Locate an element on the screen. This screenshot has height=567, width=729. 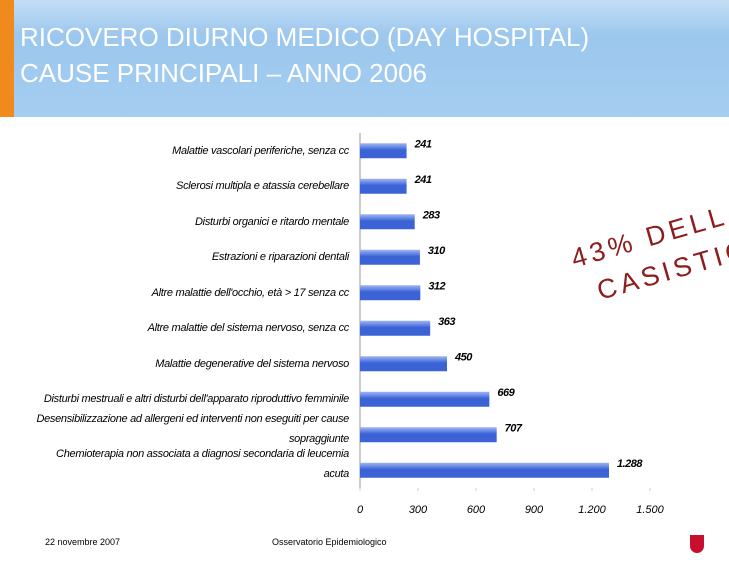
x-tick-label: 0 is located at coordinates (360, 510).